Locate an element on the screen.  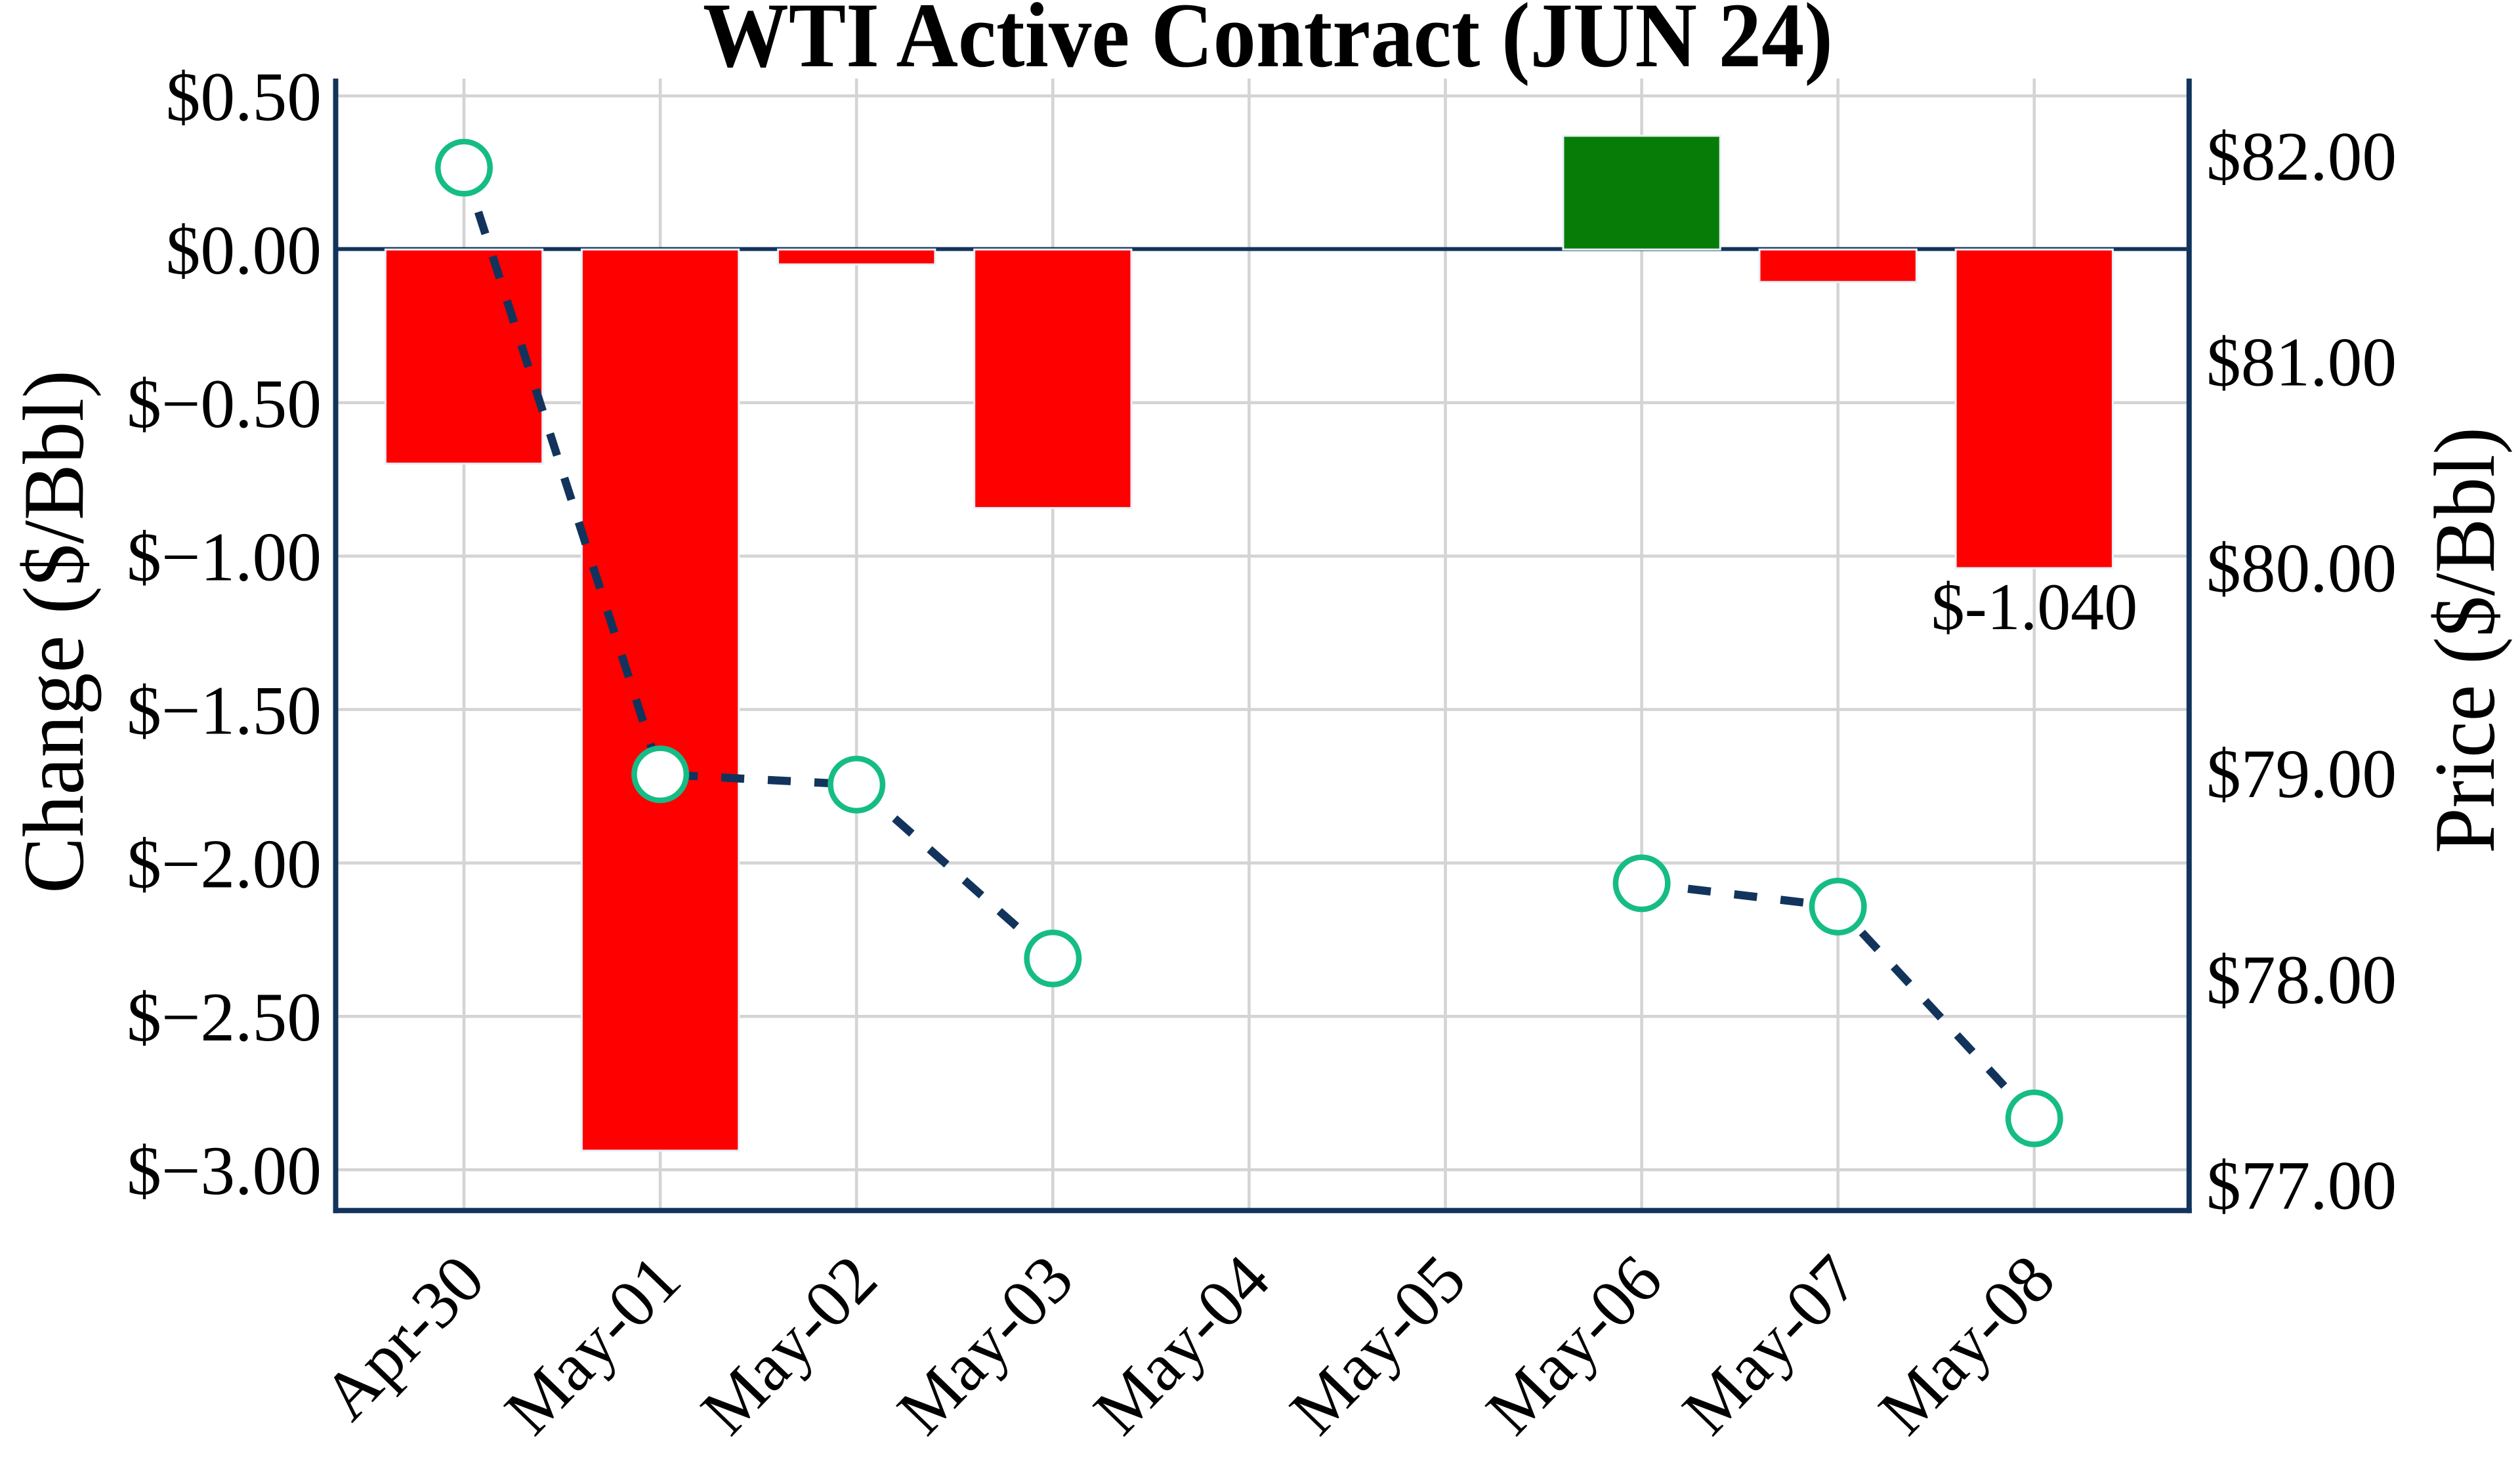
svg-text: WTI Active Contract (JUN 24) is located at coordinates (1268, 43).